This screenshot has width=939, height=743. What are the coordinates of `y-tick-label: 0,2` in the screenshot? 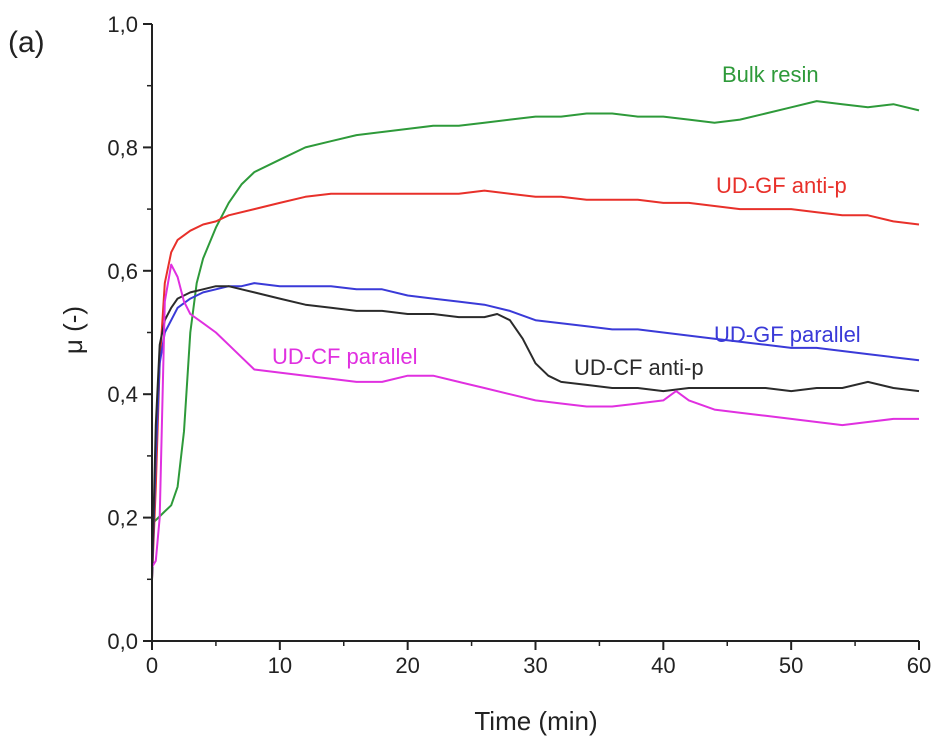 It's located at (122, 518).